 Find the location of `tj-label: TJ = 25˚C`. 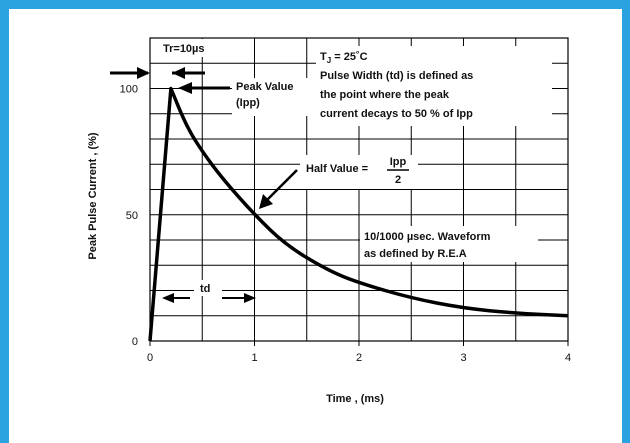

tj-label: TJ = 25˚C is located at coordinates (344, 58).